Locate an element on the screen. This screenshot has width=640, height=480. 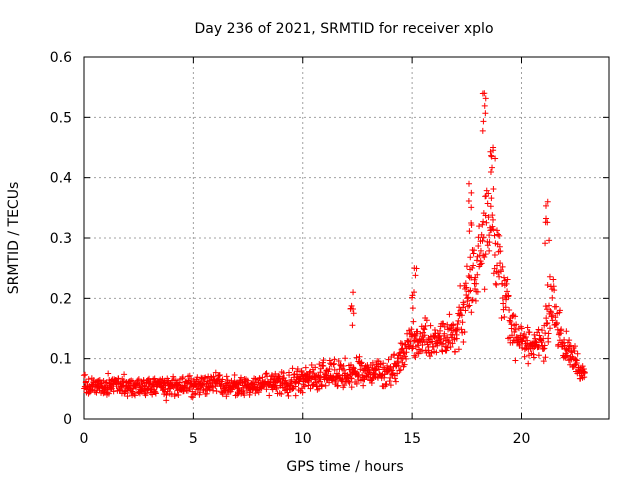
y-axis-title: SRMTID / TECUs is located at coordinates (14, 238).